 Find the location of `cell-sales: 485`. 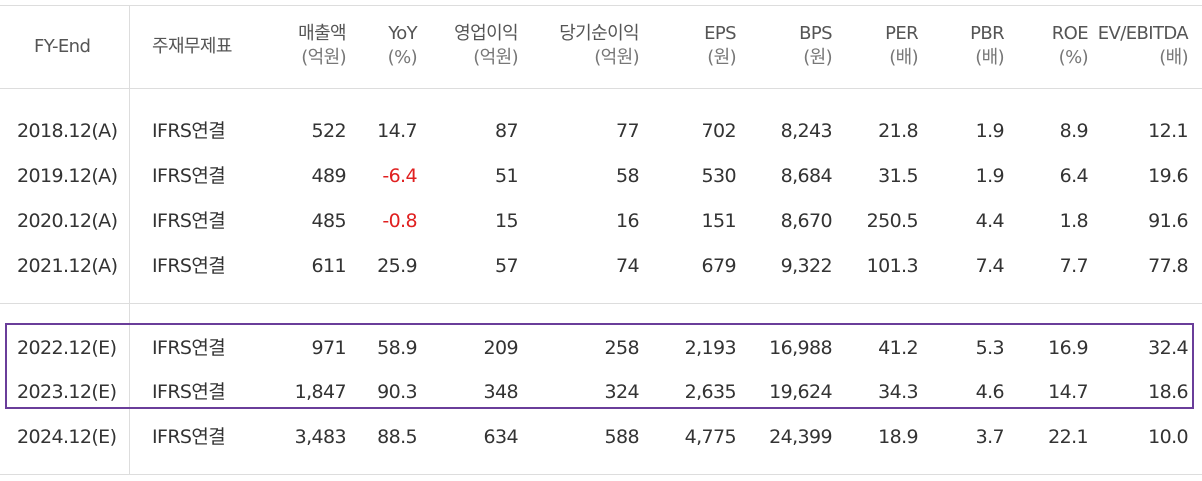

cell-sales: 485 is located at coordinates (329, 221).